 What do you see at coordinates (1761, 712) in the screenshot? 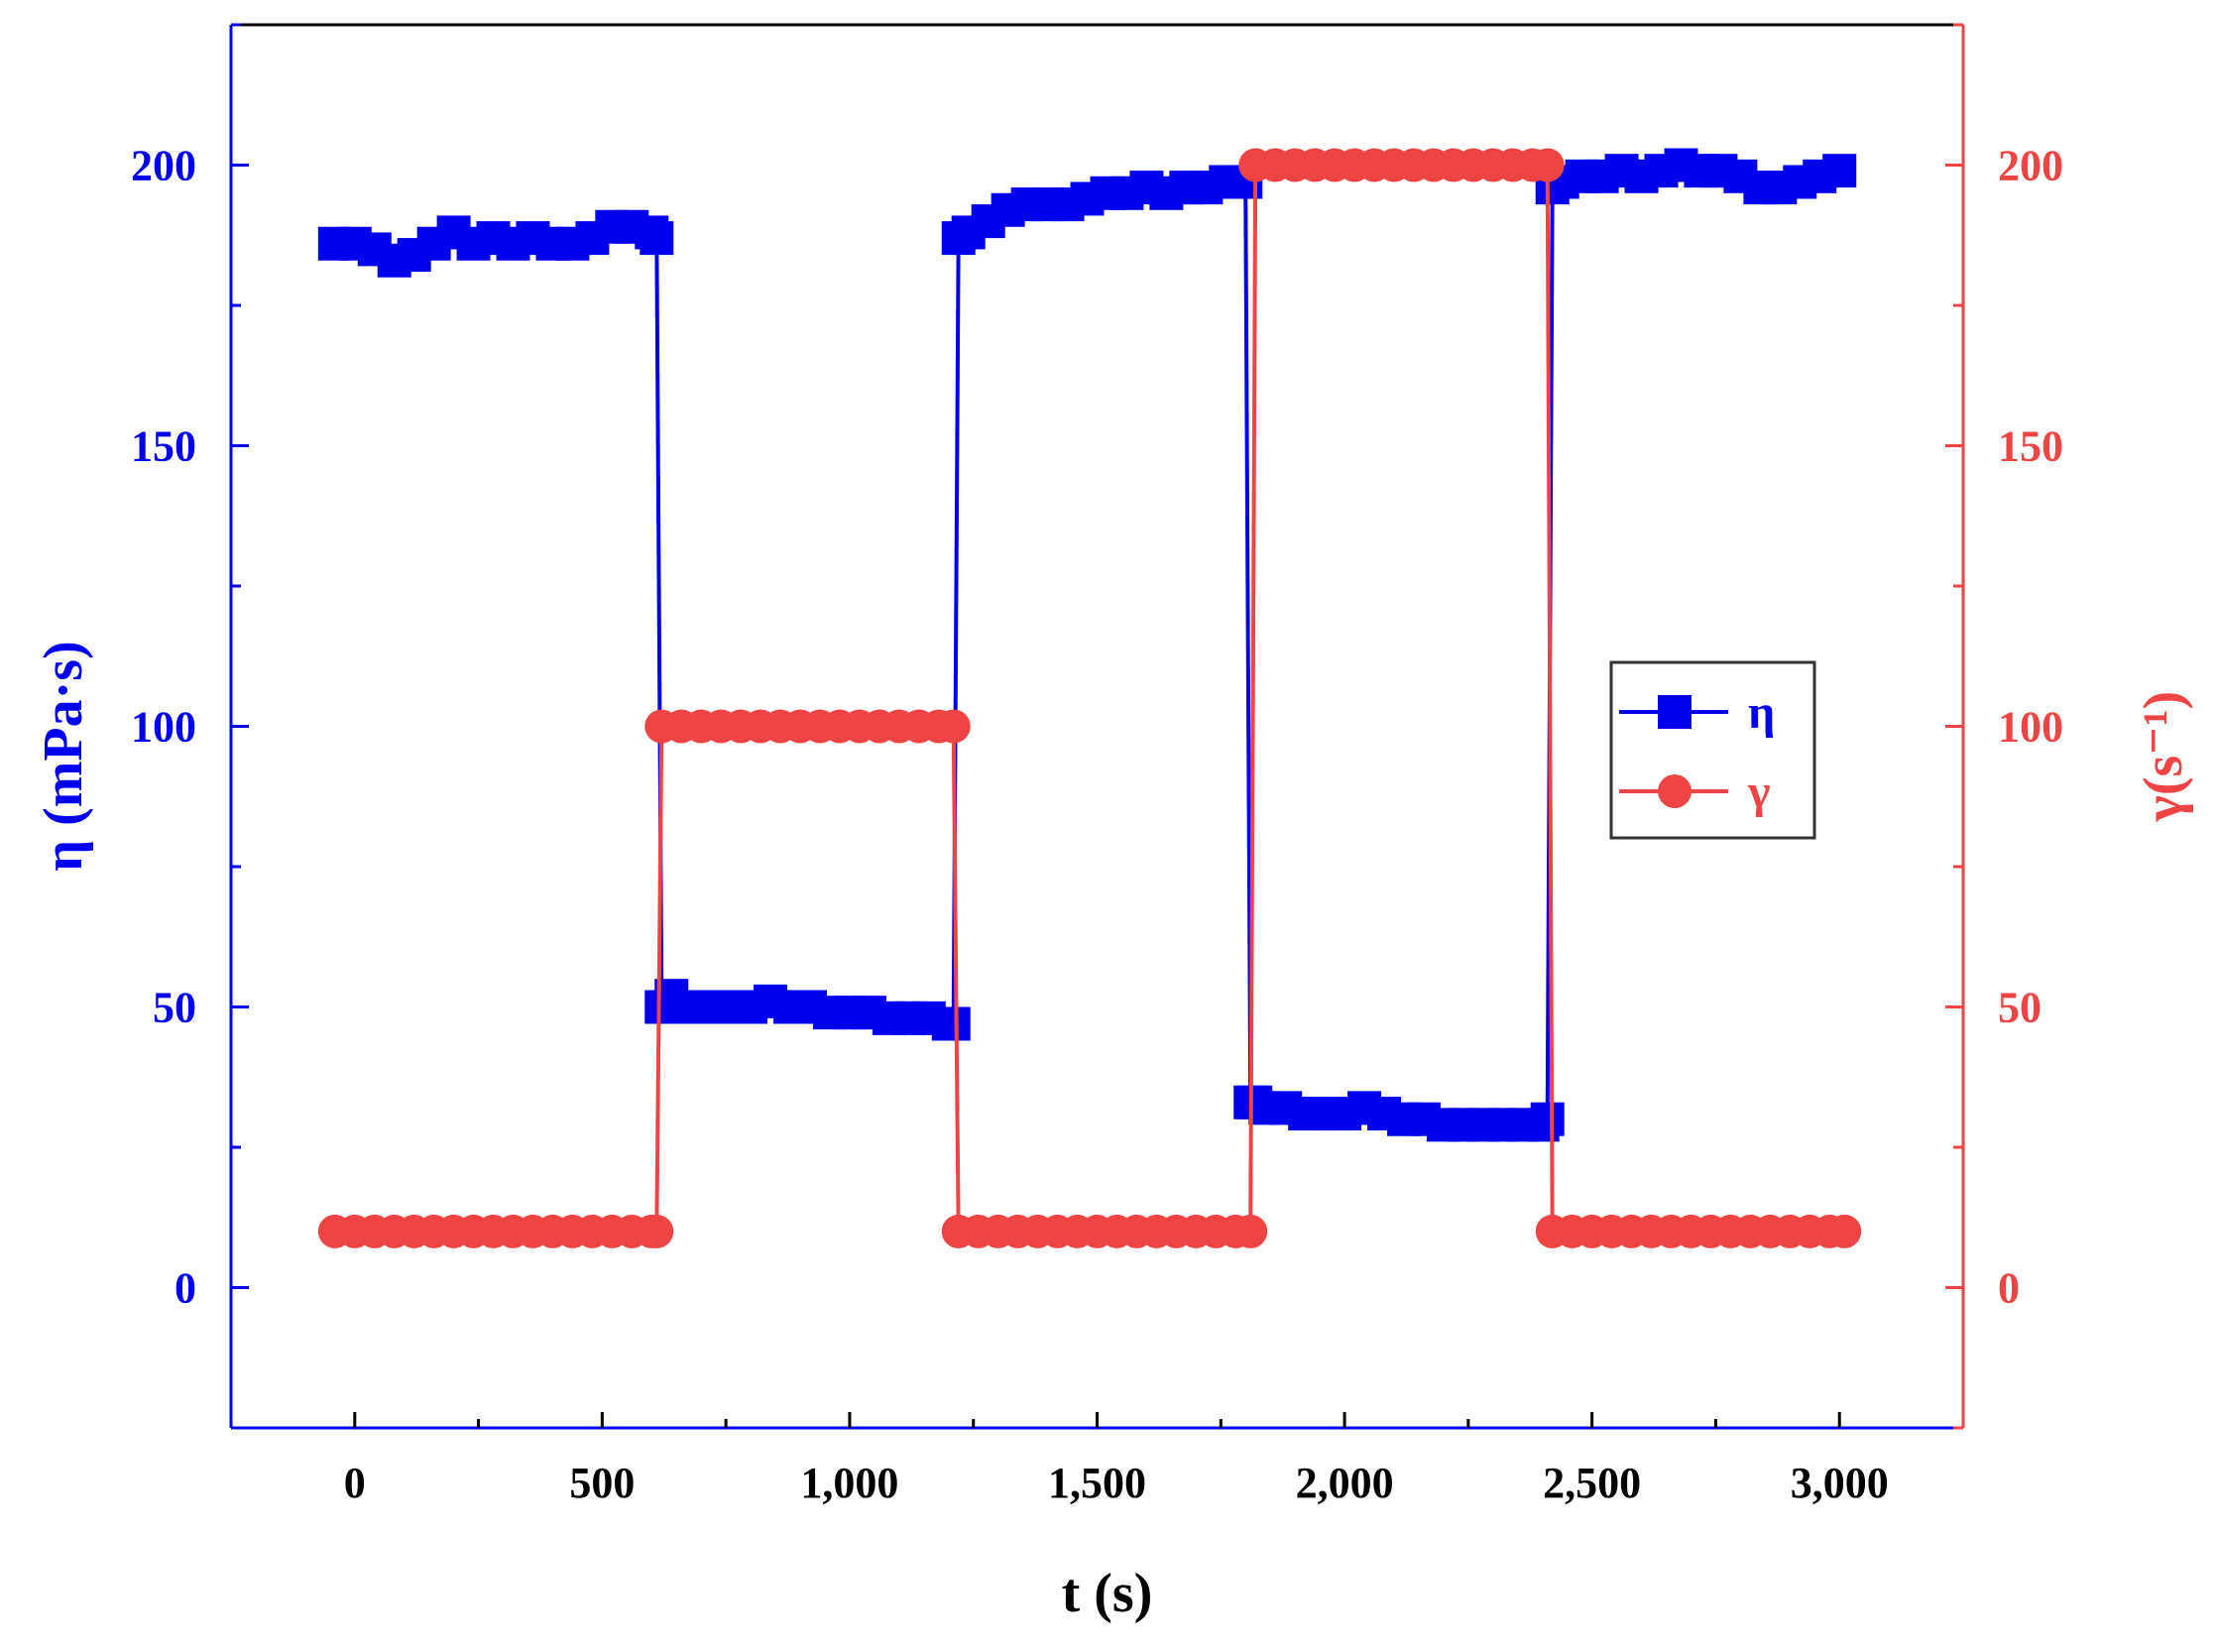
I see `legend-label: η` at bounding box center [1761, 712].